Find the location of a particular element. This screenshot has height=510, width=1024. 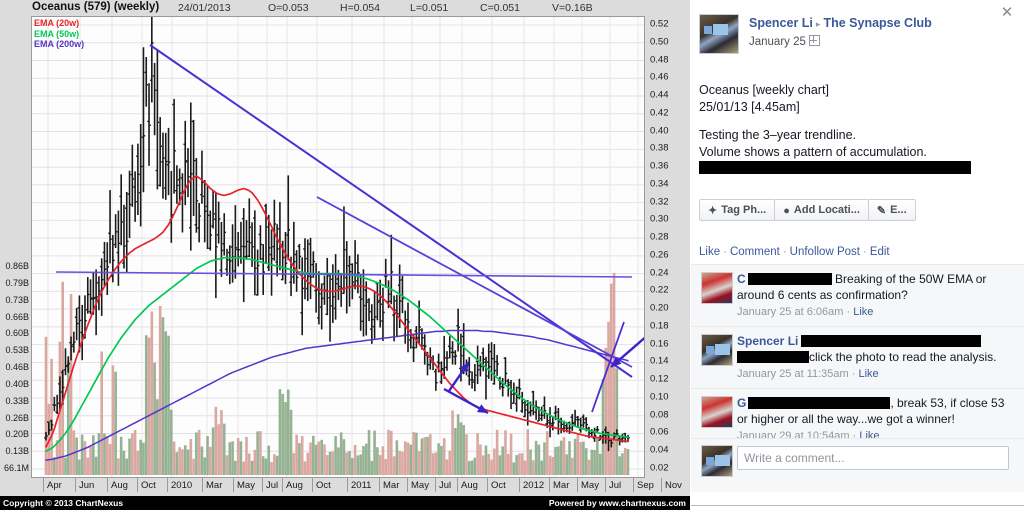

post-group-link: The Synapse Club is located at coordinates (877, 23).